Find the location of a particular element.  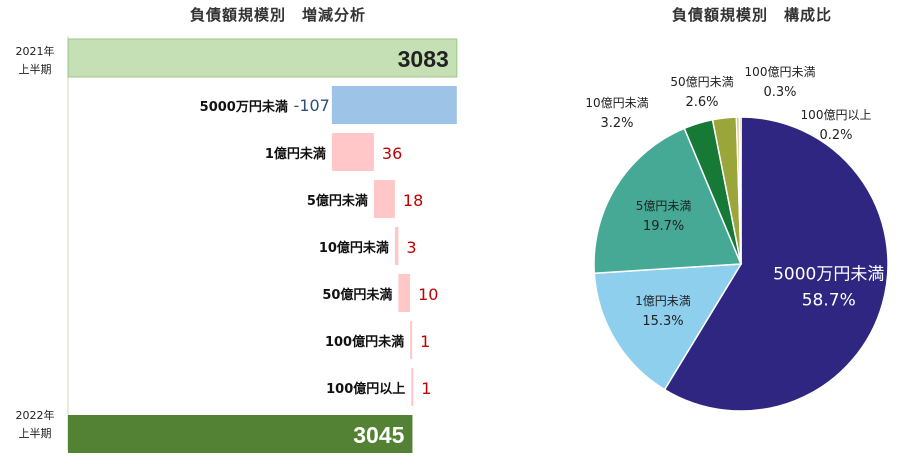

step-category-label: 5億円未満 is located at coordinates (337, 201).